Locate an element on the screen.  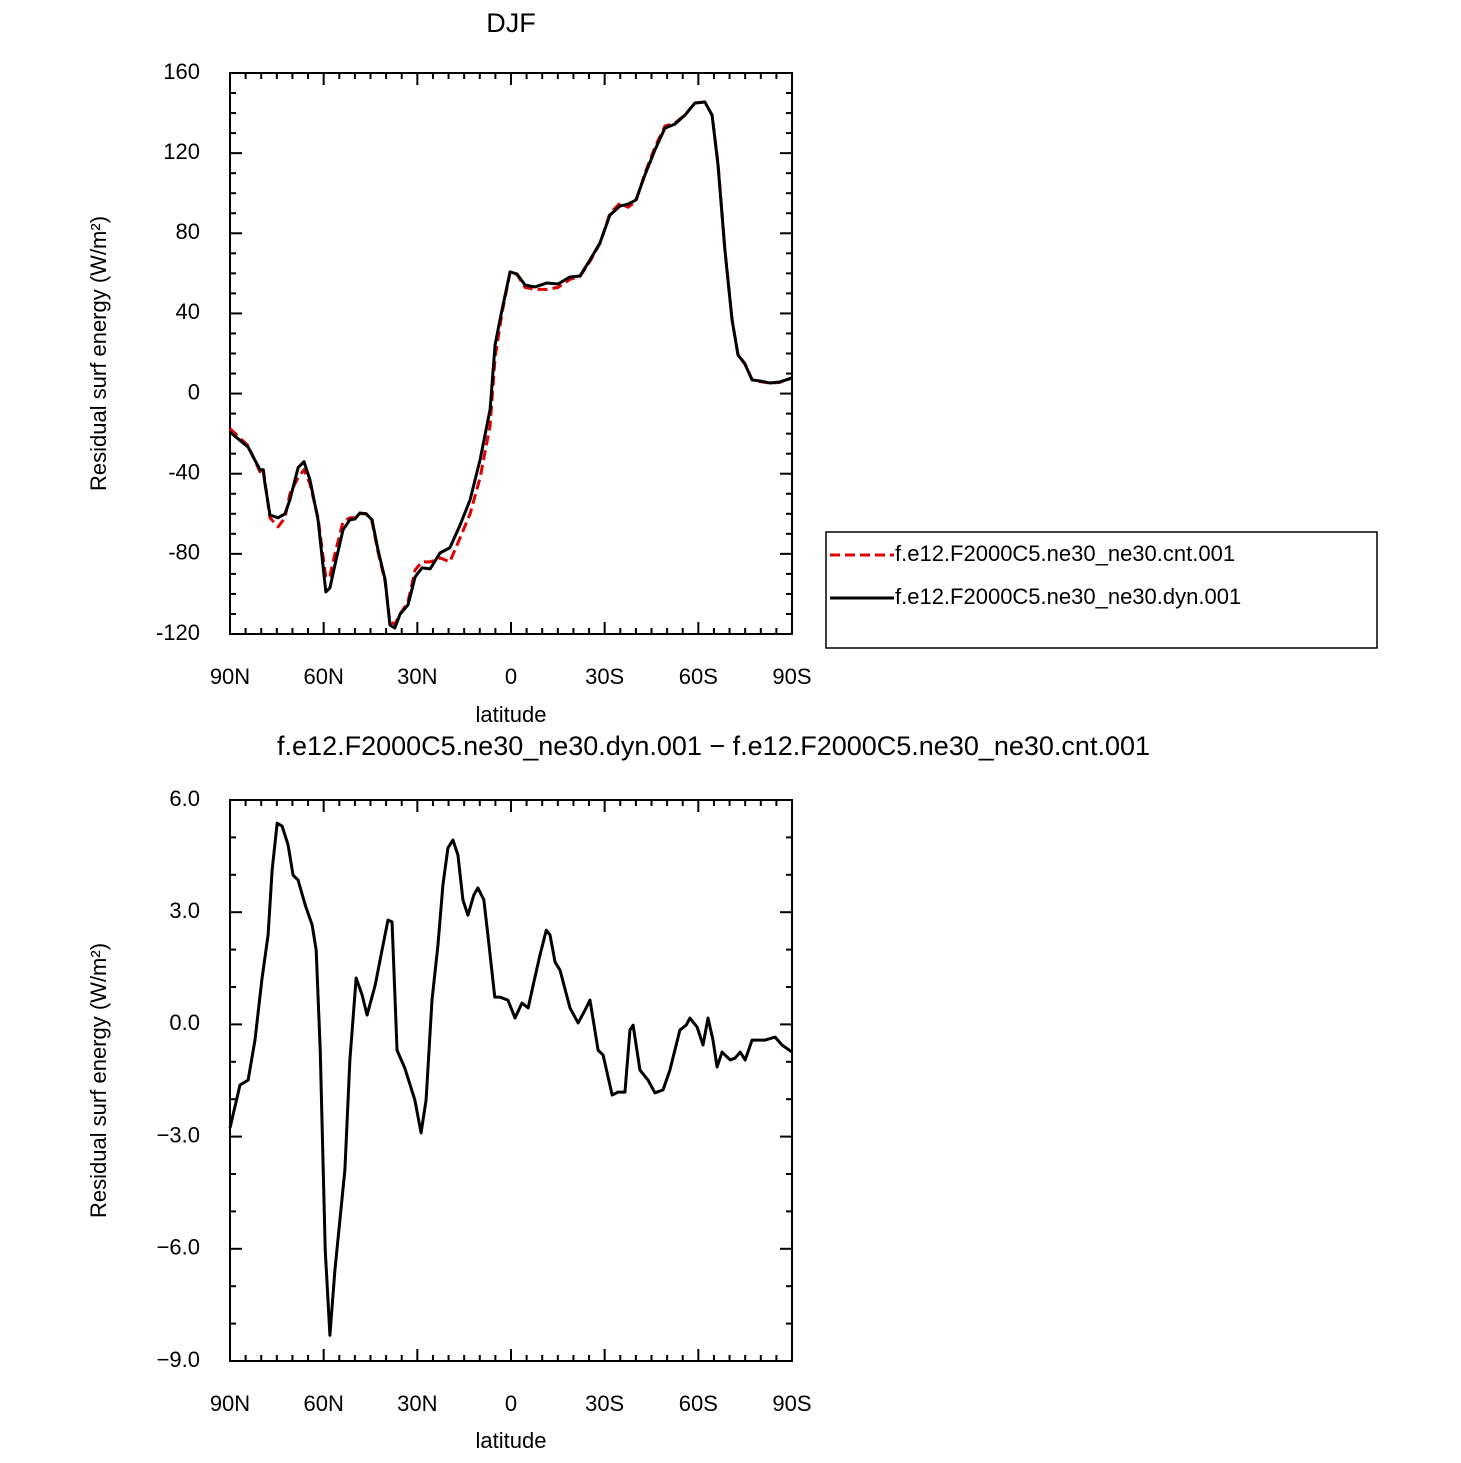
y-tick-label: −6.0 is located at coordinates (178, 1247).